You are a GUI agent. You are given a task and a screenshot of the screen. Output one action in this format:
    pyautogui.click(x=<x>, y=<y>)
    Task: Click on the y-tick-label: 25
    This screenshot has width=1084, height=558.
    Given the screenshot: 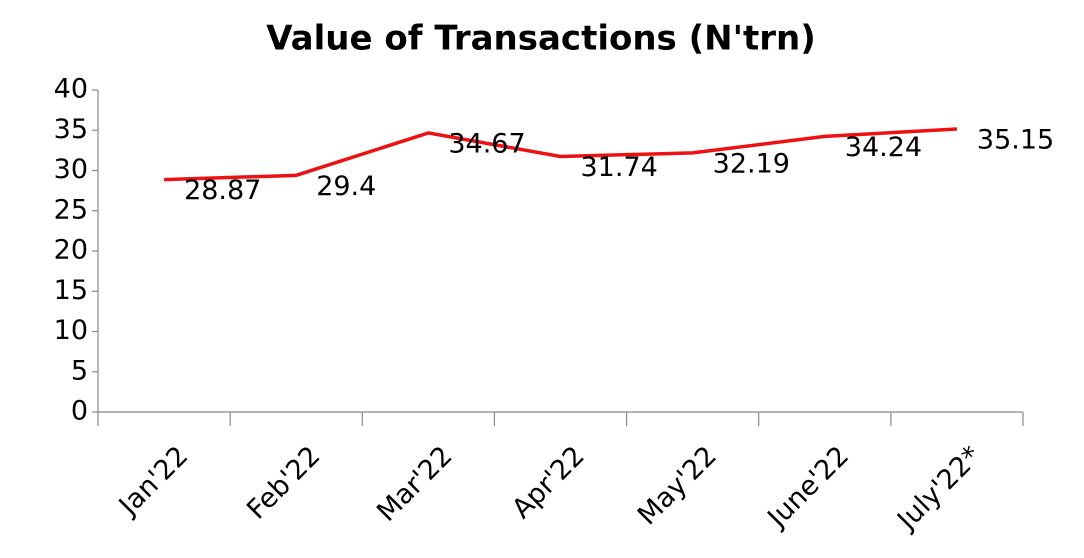 What is the action you would take?
    pyautogui.click(x=71, y=209)
    